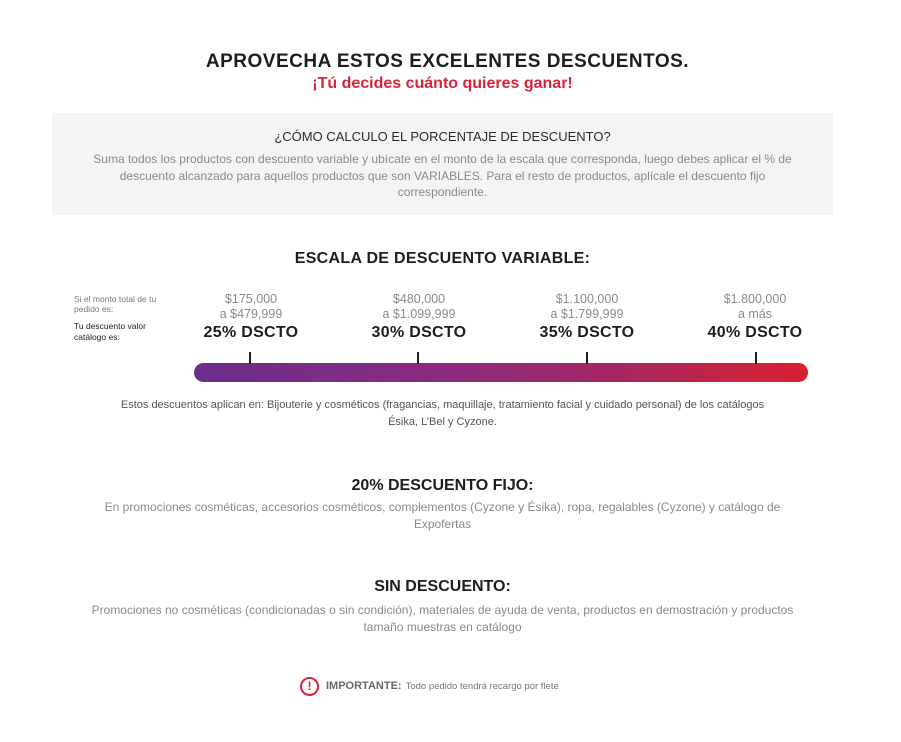 This screenshot has height=742, width=901. Describe the element at coordinates (442, 586) in the screenshot. I see `no-discount-title: SIN DESCUENTO:` at that location.